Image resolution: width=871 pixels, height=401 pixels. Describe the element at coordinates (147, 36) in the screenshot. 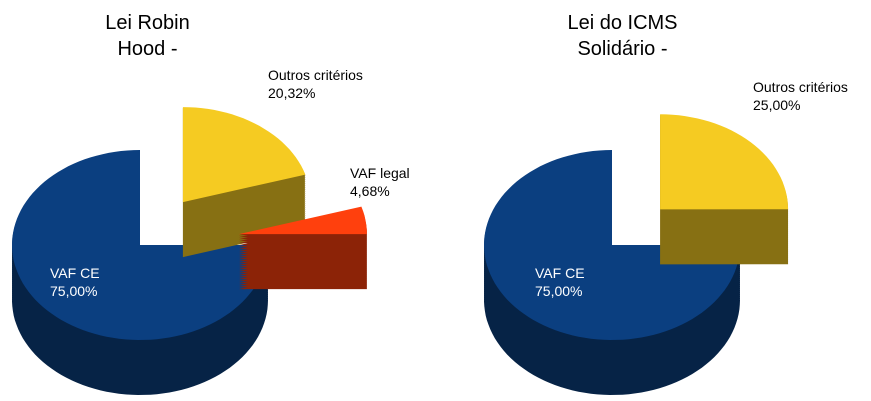

I see `chart-title: Lei Robin Hood -` at that location.